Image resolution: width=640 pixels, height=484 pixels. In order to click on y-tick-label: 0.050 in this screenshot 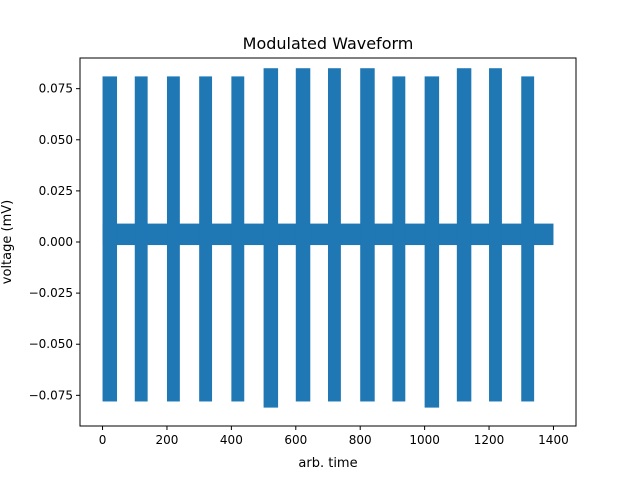, I will do `click(56, 140)`.